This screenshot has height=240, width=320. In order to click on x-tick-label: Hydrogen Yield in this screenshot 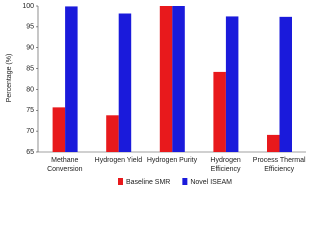, I will do `click(118, 160)`.